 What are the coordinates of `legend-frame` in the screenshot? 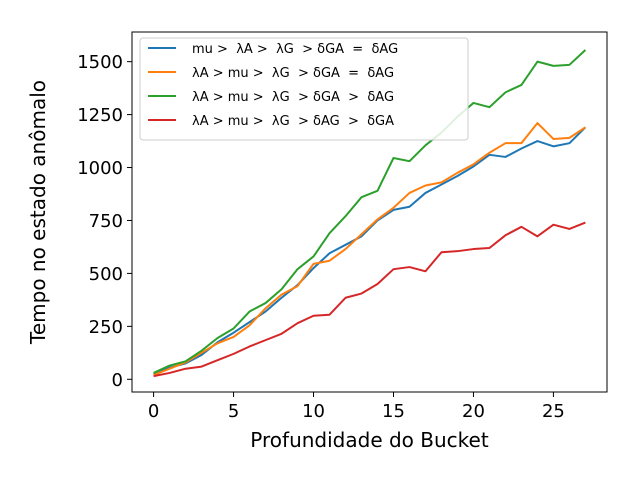 It's located at (304, 89).